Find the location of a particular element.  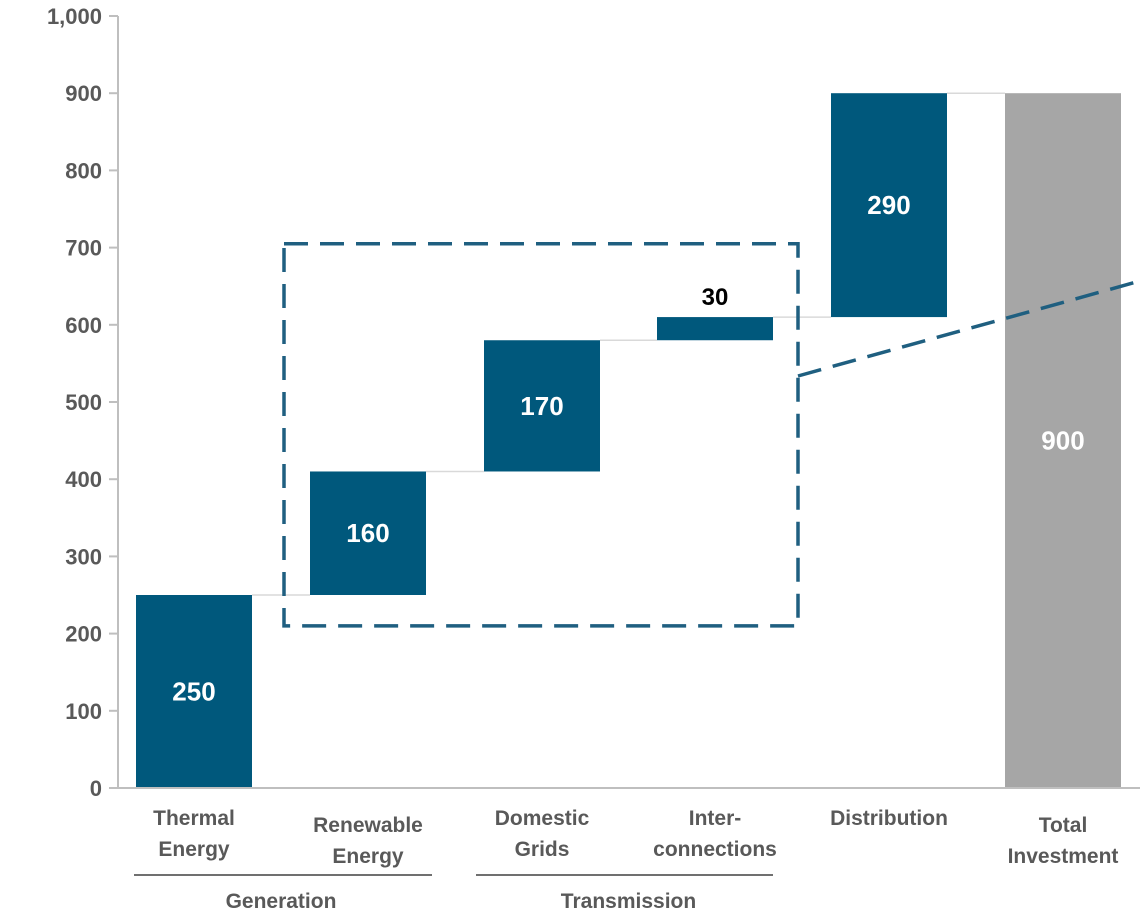

data-label: 900 is located at coordinates (1062, 441).